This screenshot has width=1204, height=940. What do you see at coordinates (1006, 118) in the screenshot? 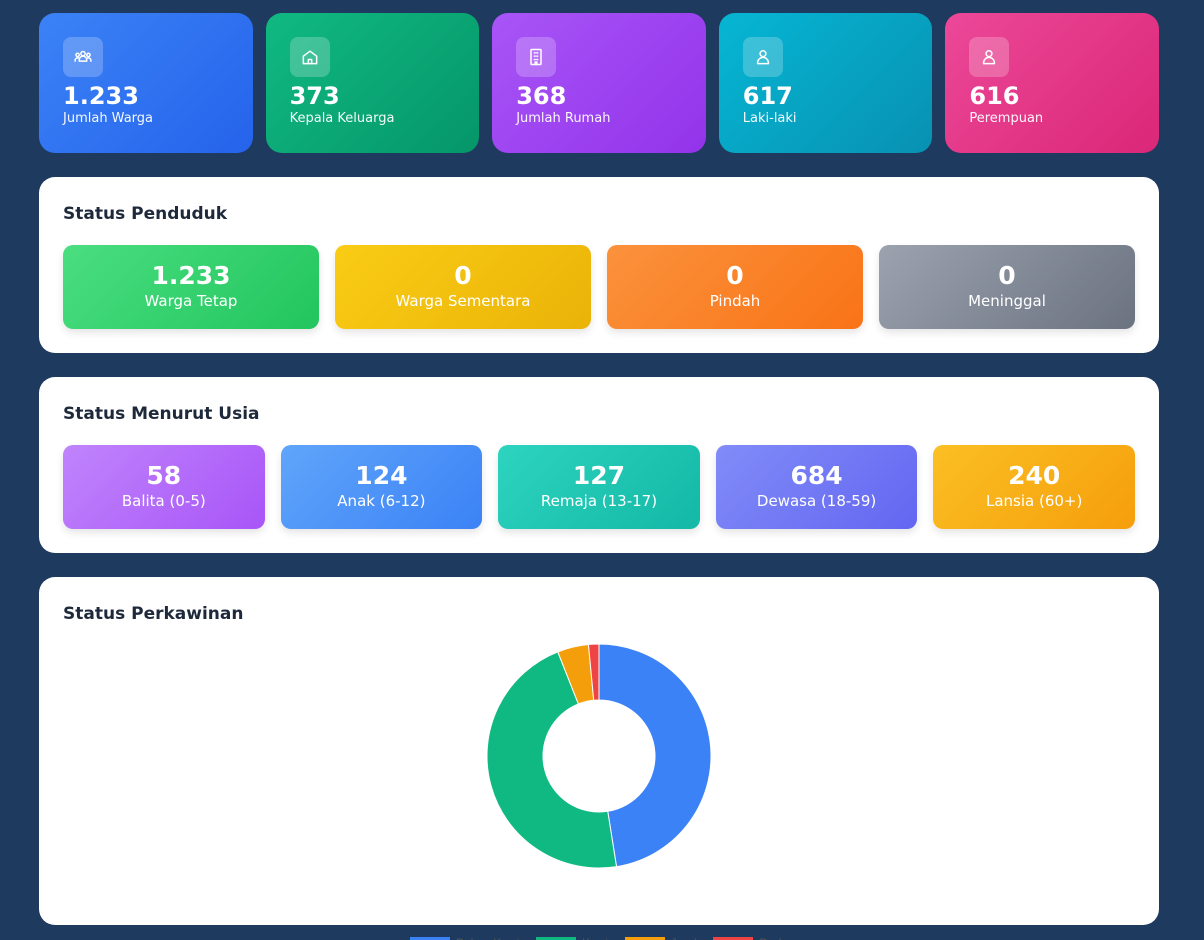
I see `card-label: Perempuan` at bounding box center [1006, 118].